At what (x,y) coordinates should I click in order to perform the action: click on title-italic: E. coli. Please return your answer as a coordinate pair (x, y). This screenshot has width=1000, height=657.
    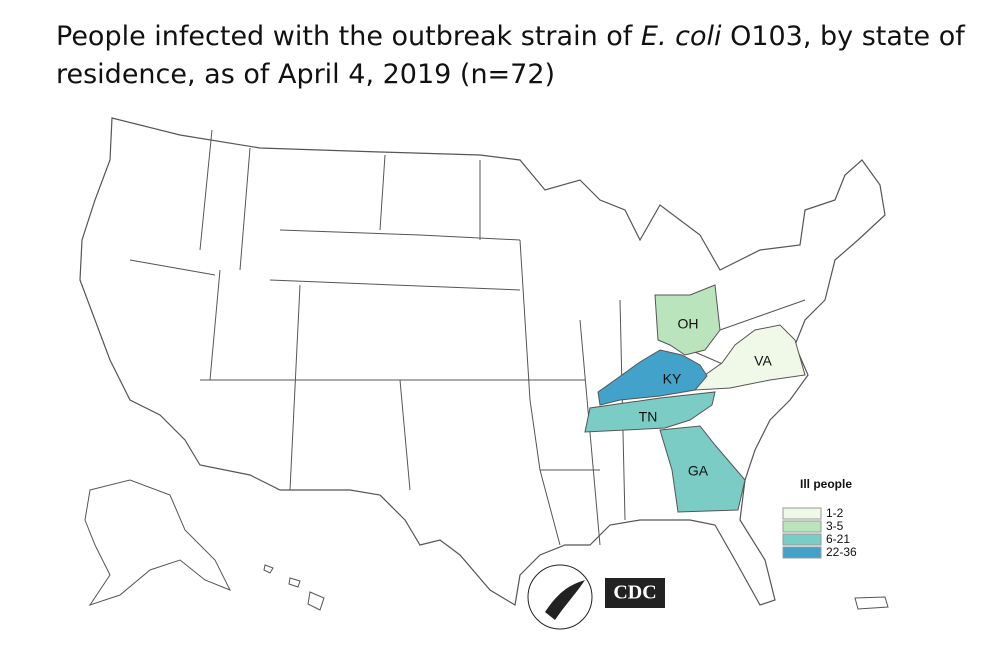
    Looking at the image, I should click on (681, 36).